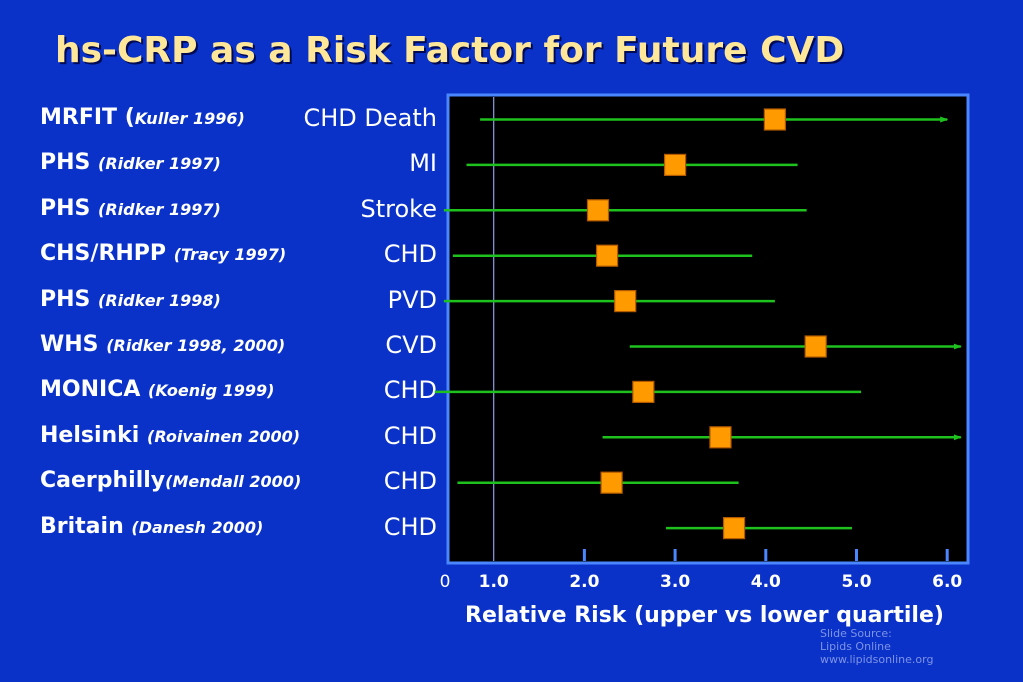  What do you see at coordinates (370, 118) in the screenshot?
I see `study-outcome: CHD Death` at bounding box center [370, 118].